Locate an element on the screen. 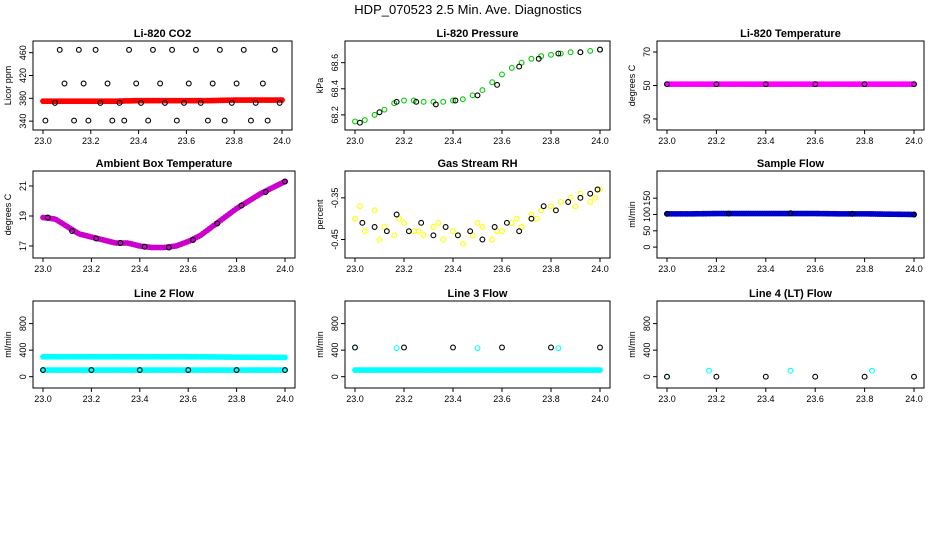 The width and height of the screenshot is (936, 540). chart-title: Li-820 CO2 is located at coordinates (162, 34).